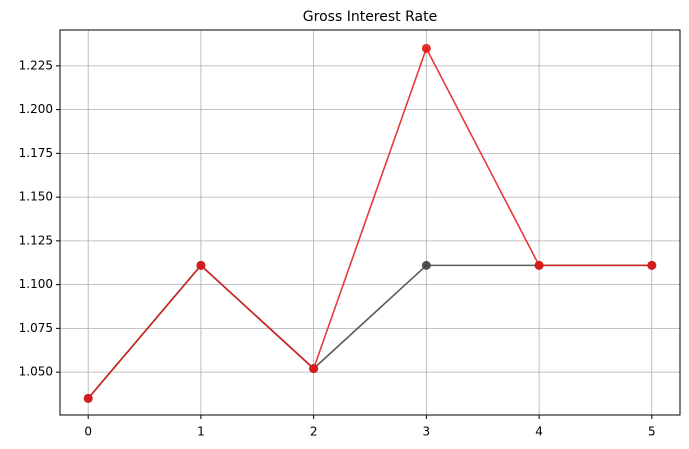 The width and height of the screenshot is (689, 449). Describe the element at coordinates (314, 432) in the screenshot. I see `x-tick-label: 2` at that location.